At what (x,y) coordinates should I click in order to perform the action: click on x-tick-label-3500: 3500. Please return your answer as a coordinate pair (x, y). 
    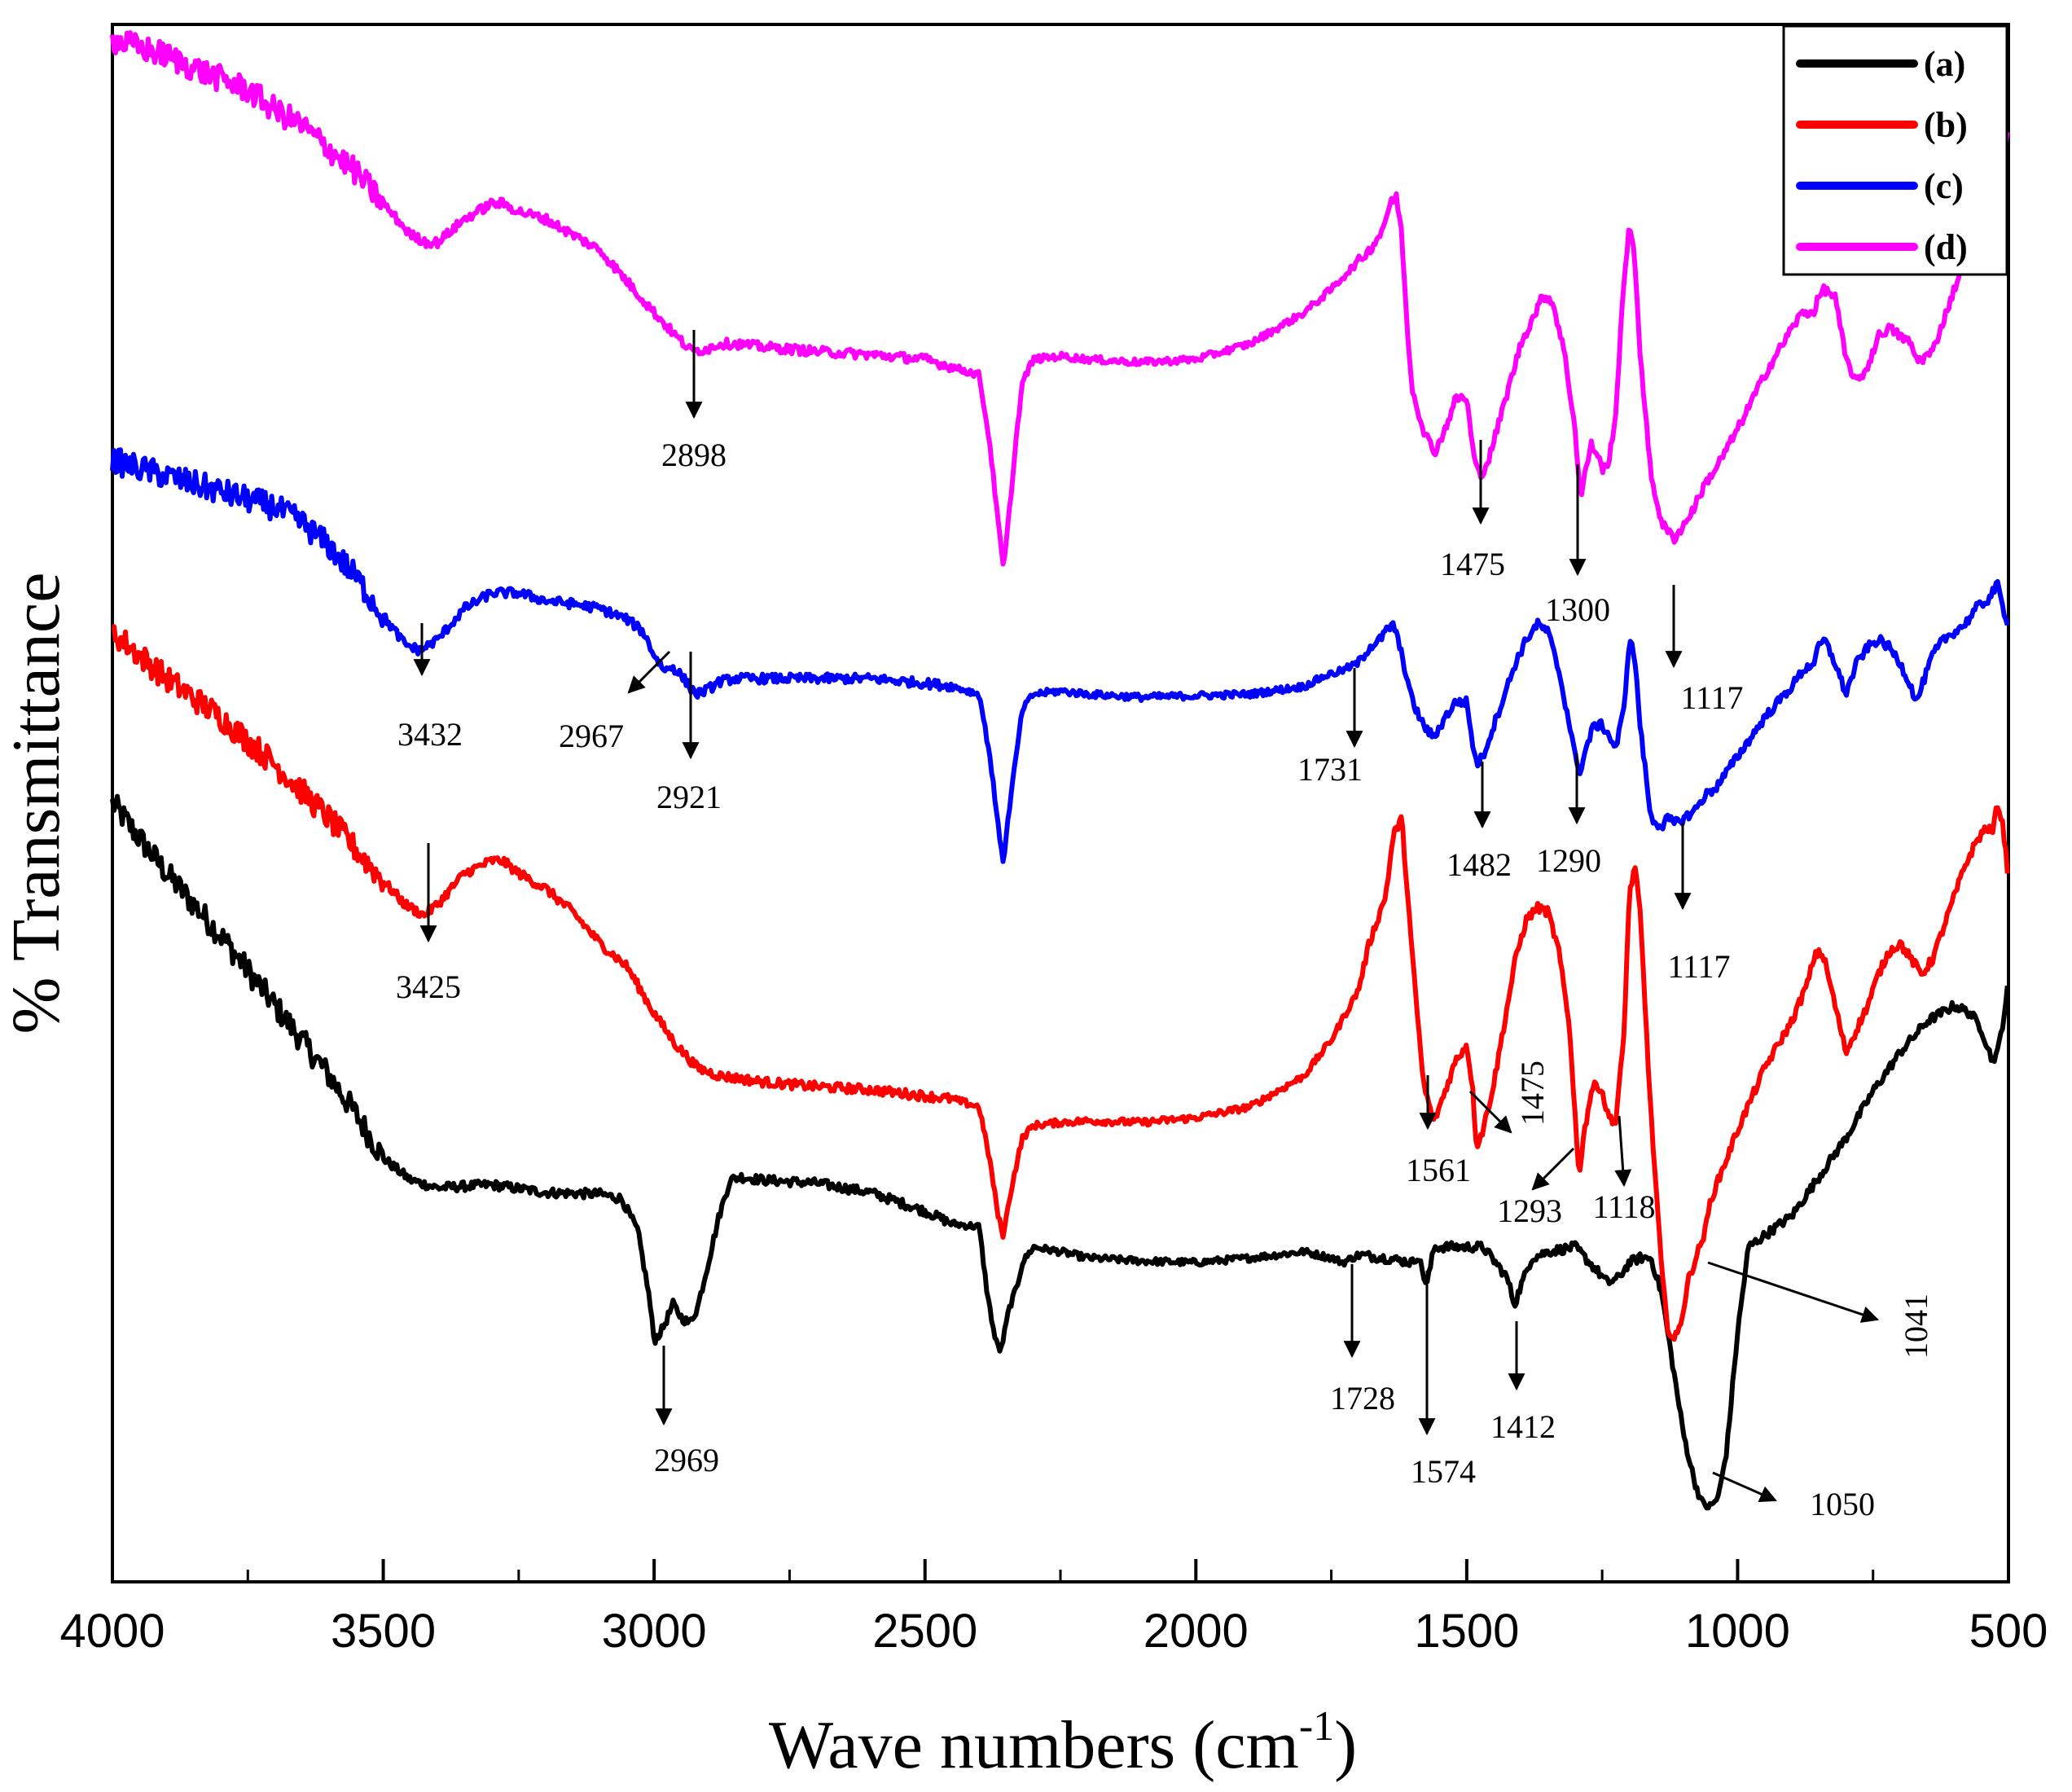
    Looking at the image, I should click on (383, 1631).